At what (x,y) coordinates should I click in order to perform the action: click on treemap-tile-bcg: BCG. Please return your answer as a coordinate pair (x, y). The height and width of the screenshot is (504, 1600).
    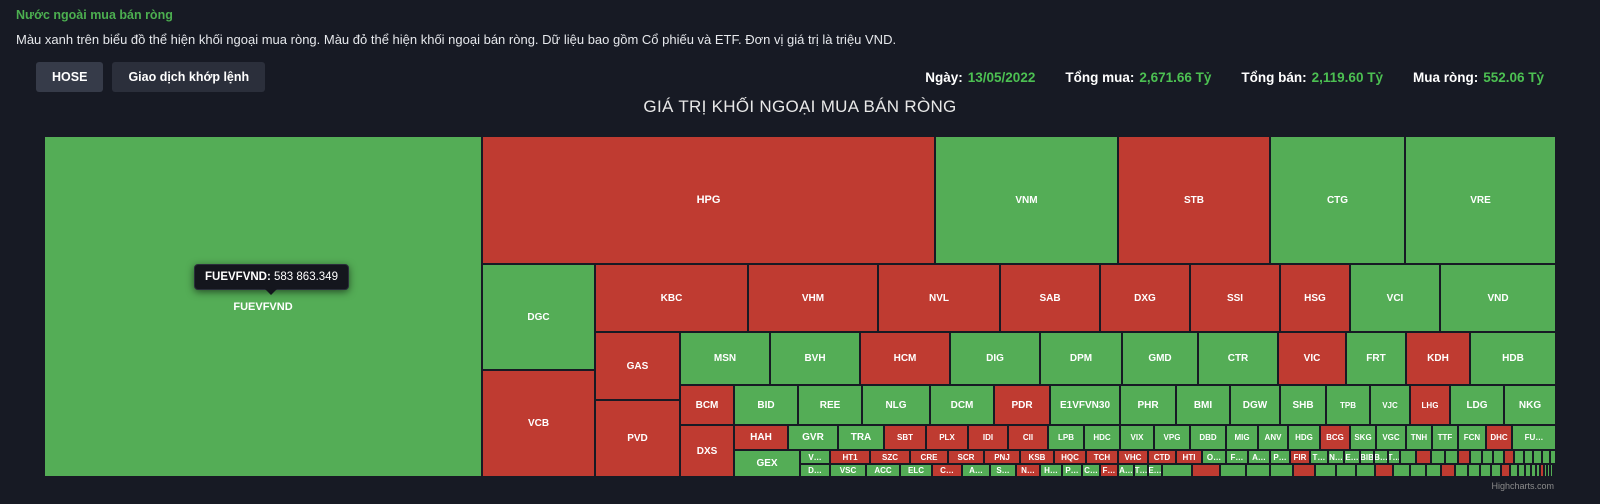
    Looking at the image, I should click on (1335, 437).